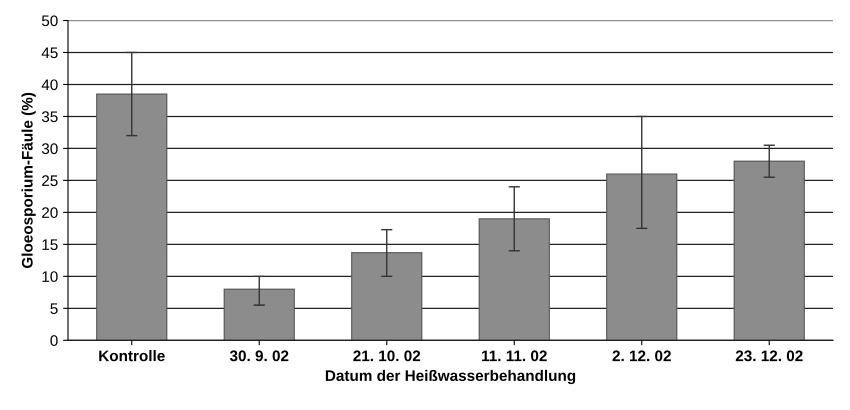 This screenshot has height=410, width=850. What do you see at coordinates (641, 356) in the screenshot?
I see `x-tick-label: 2. 12. 02` at bounding box center [641, 356].